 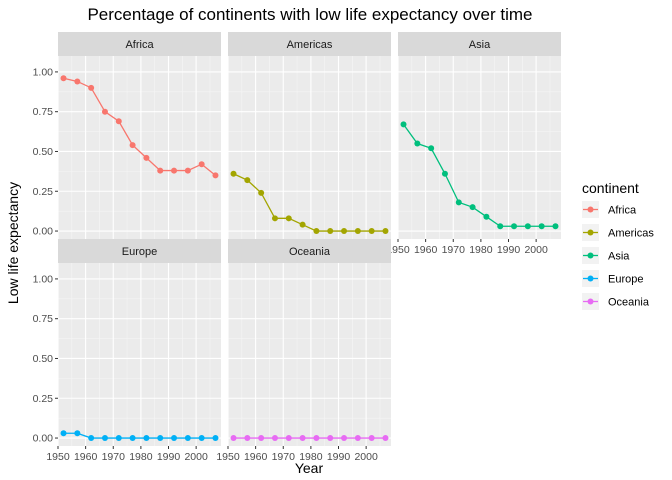 What do you see at coordinates (13, 243) in the screenshot?
I see `y-axis-title: Low life expectancy` at bounding box center [13, 243].